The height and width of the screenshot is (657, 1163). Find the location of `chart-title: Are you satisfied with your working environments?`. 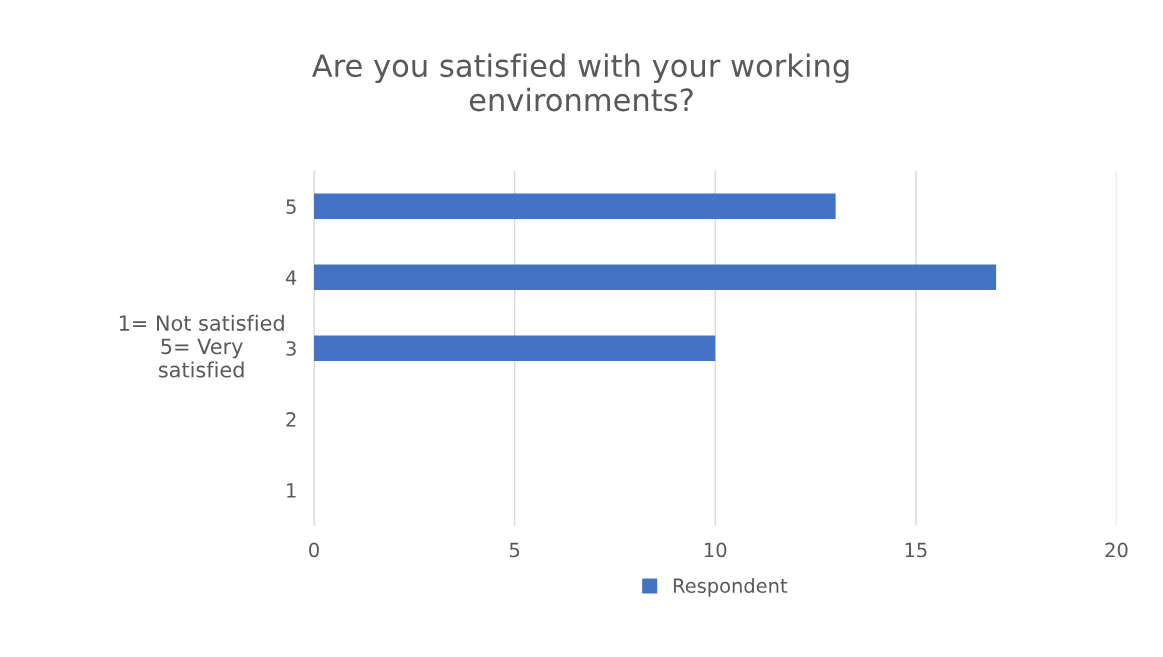

chart-title: Are you satisfied with your working environments? is located at coordinates (580, 82).